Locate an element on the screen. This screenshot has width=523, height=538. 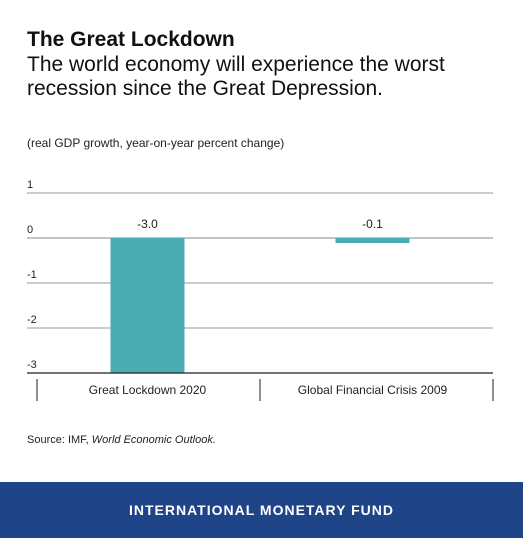
data-labels: -3.0 -0.1 is located at coordinates (260, 224).